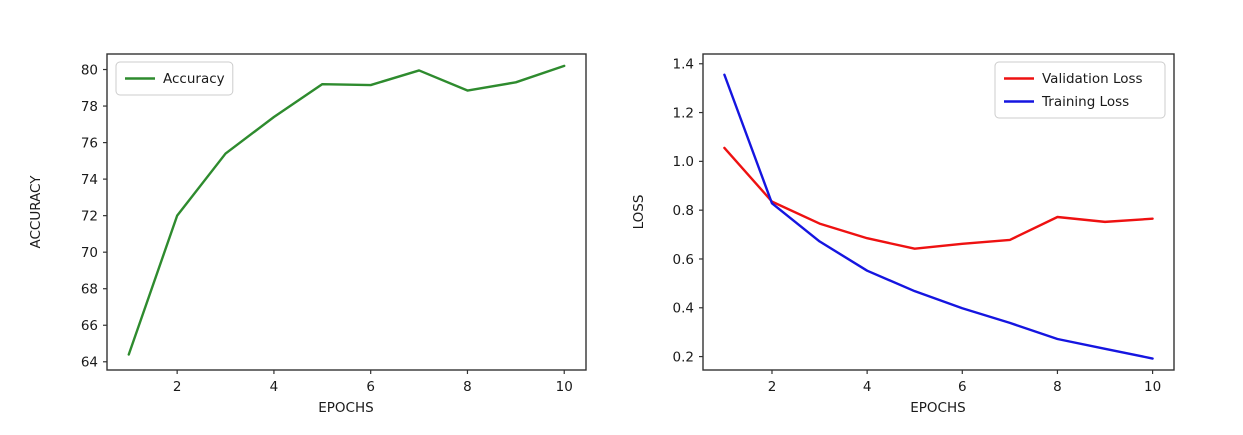 The height and width of the screenshot is (435, 1243). What do you see at coordinates (194, 79) in the screenshot?
I see `legend-label-accuracy: Accuracy` at bounding box center [194, 79].